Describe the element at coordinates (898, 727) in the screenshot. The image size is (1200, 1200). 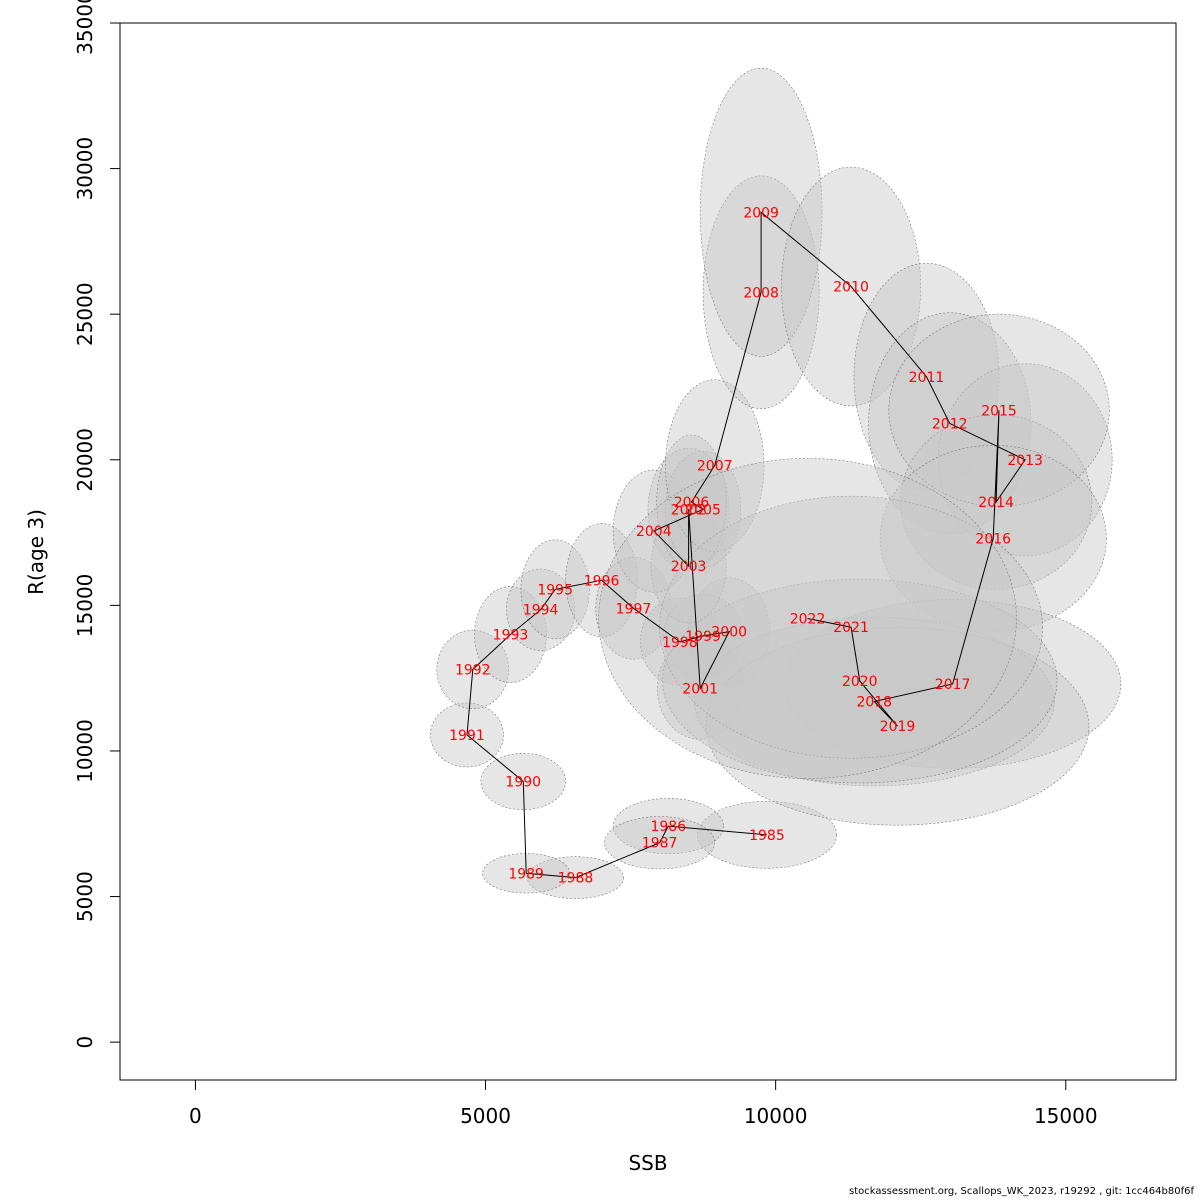
I see `year-label-2019: 2019` at that location.